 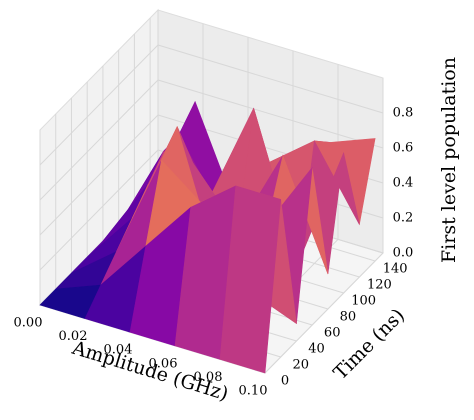 I want to click on y-tick-label: 80, so click(x=348, y=317).